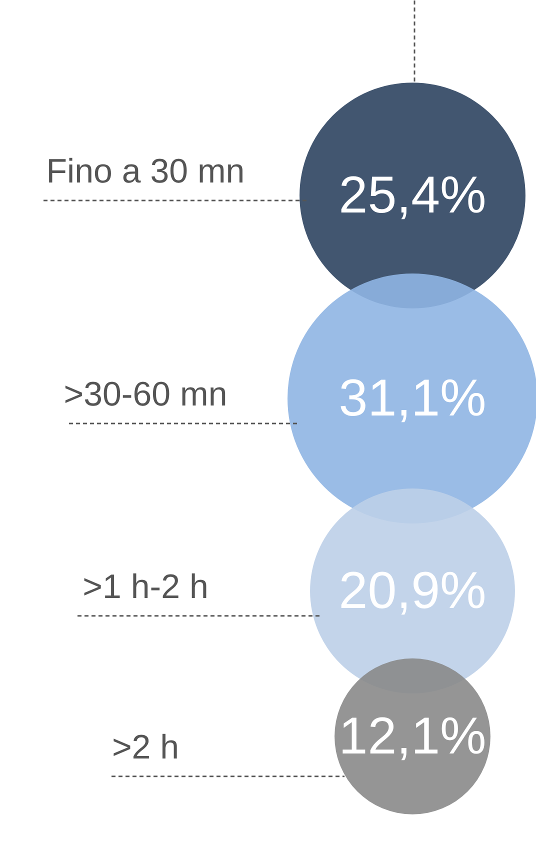  What do you see at coordinates (412, 398) in the screenshot?
I see `data-label: 31,1%` at bounding box center [412, 398].